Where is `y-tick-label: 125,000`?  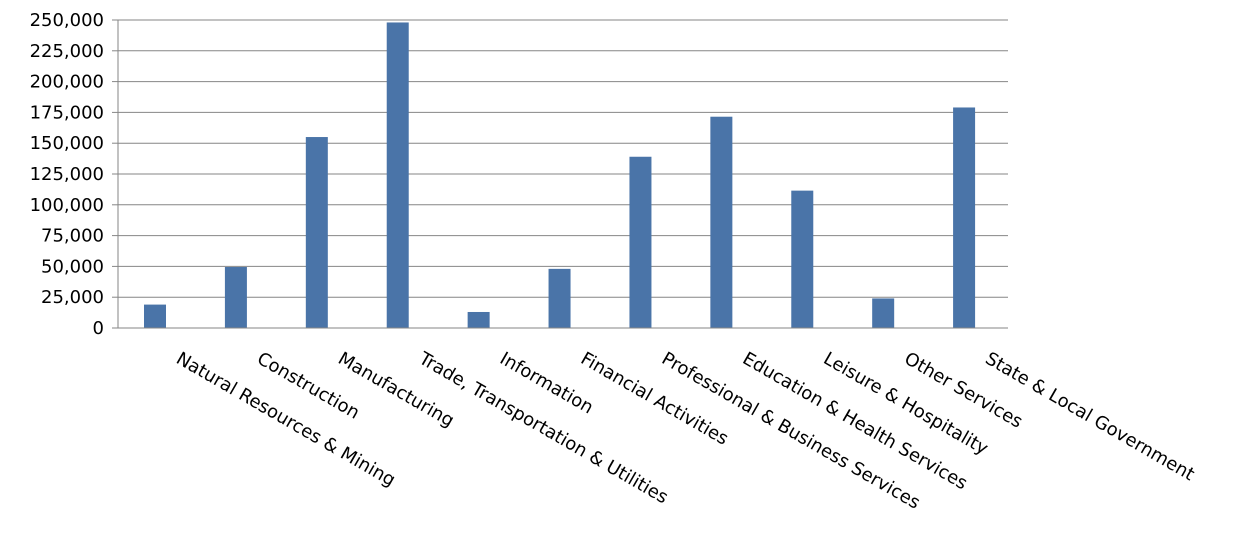 y-tick-label: 125,000 is located at coordinates (67, 174).